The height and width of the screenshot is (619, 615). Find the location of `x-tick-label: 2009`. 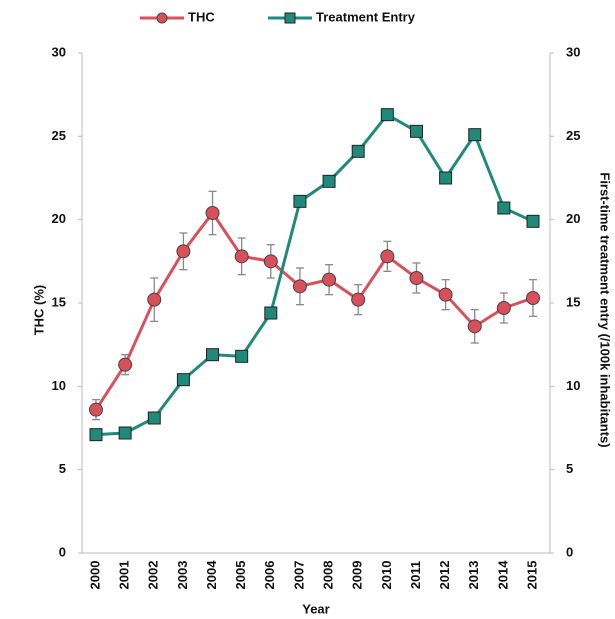

x-tick-label: 2009 is located at coordinates (357, 575).